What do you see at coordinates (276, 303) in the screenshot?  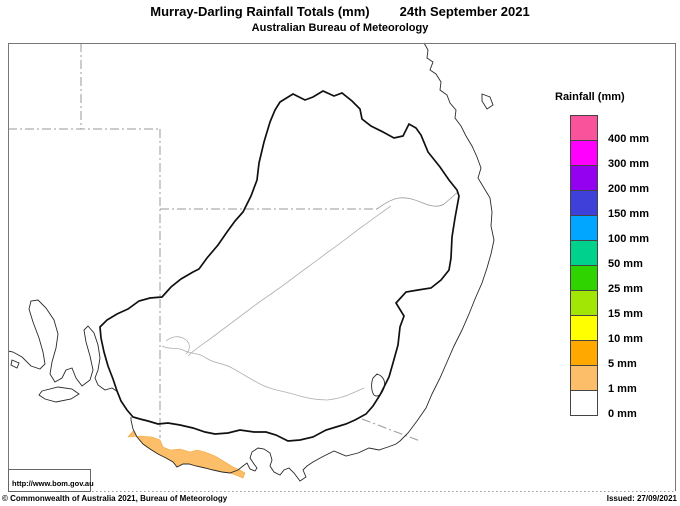 I see `river-lines` at bounding box center [276, 303].